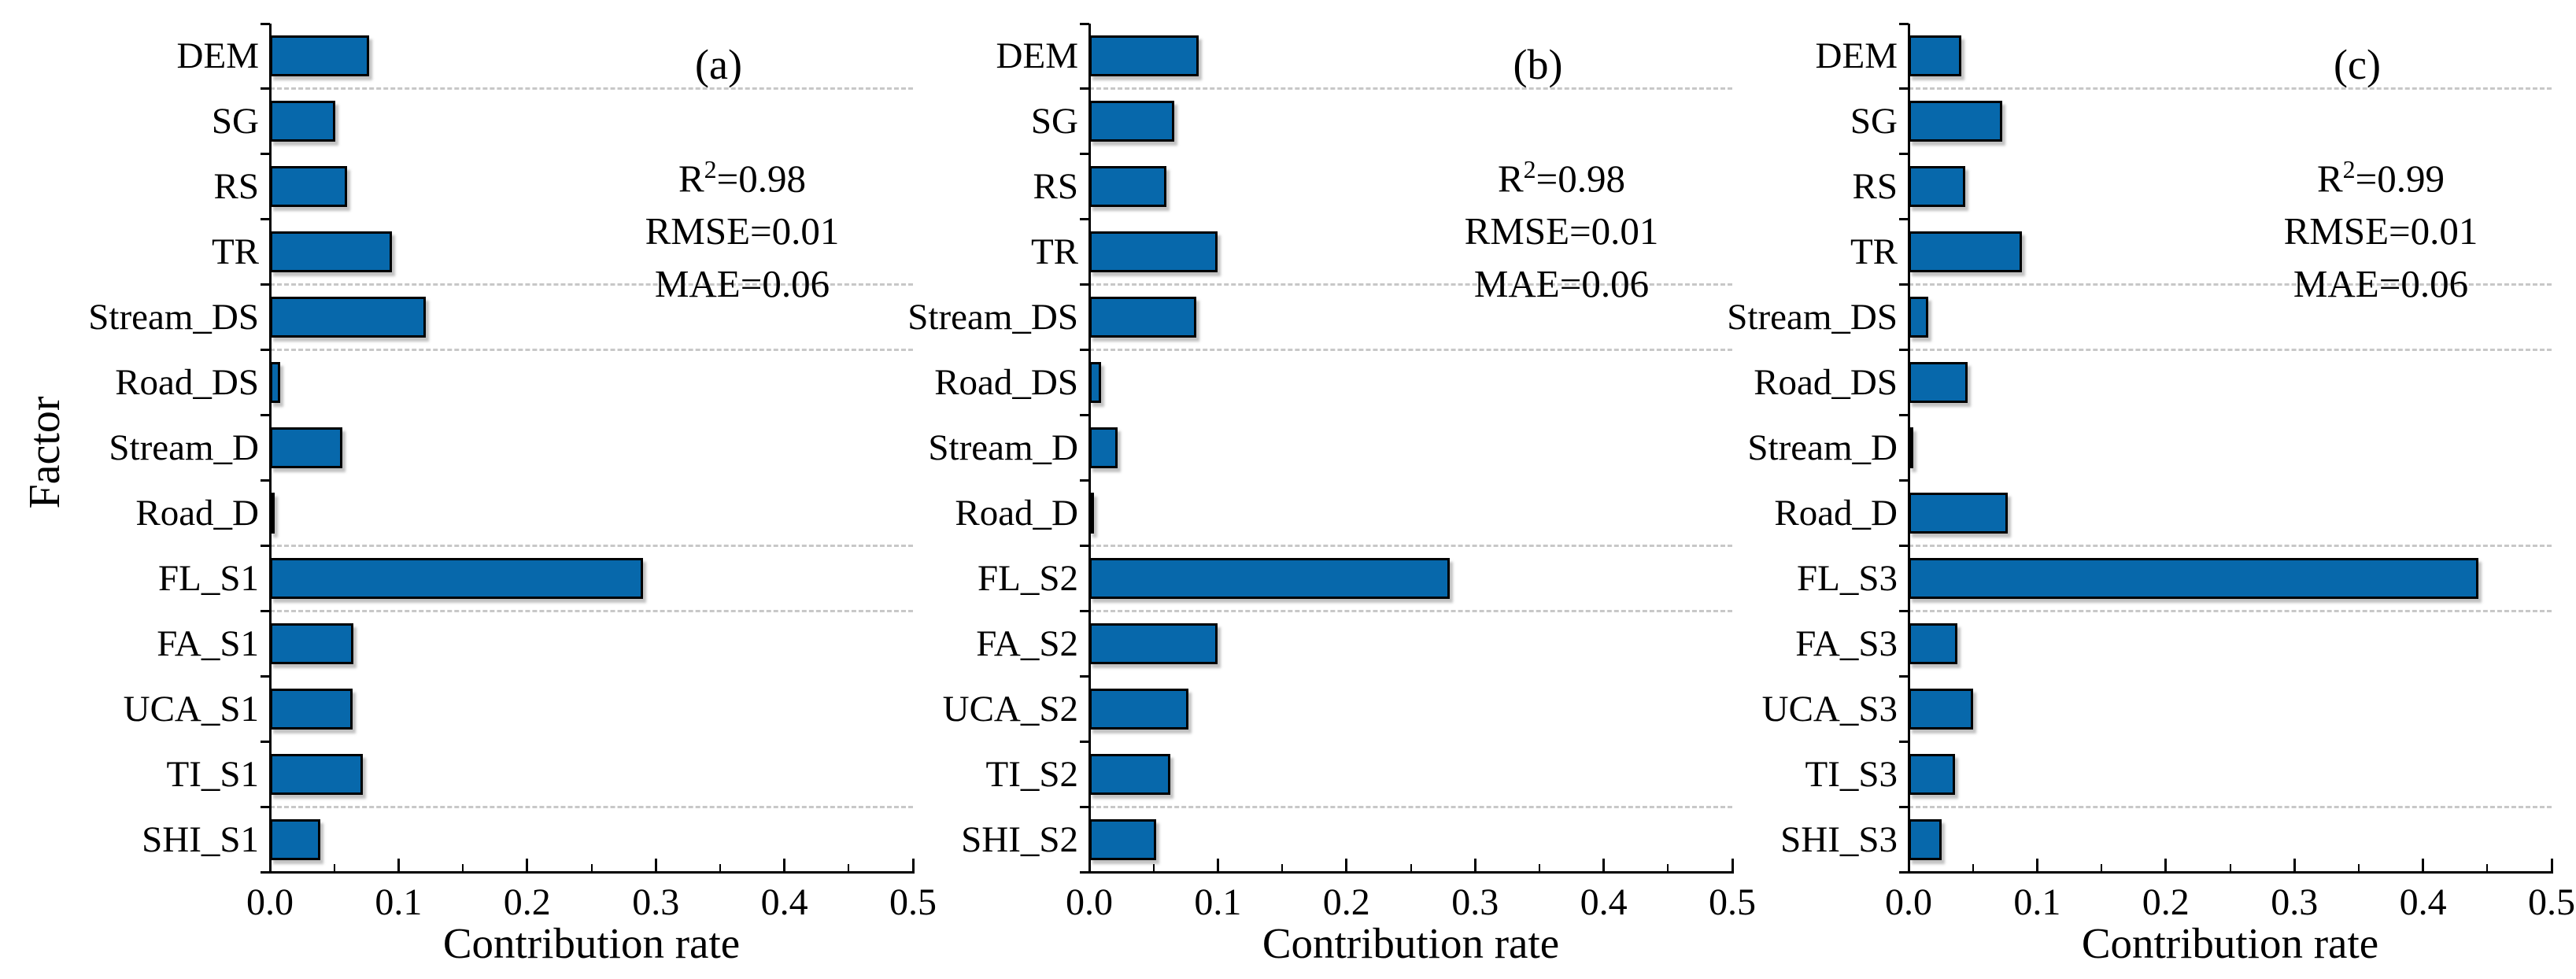 This screenshot has height=979, width=2576. I want to click on superscript: 2, so click(1529, 169).